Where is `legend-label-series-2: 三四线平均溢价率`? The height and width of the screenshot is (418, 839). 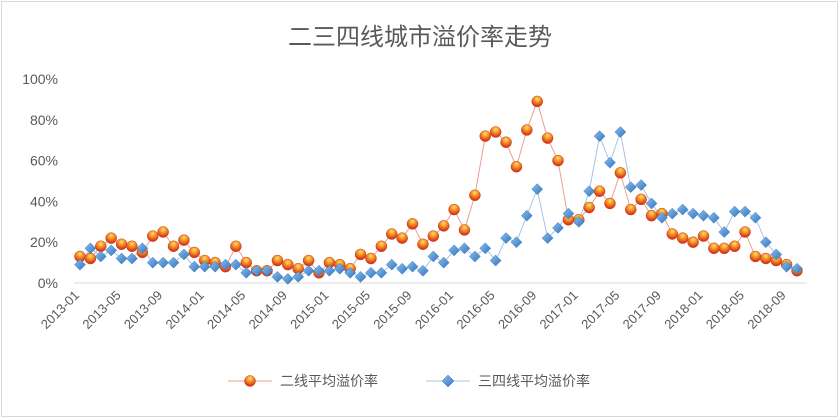 legend-label-series-2: 三四线平均溢价率 is located at coordinates (534, 381).